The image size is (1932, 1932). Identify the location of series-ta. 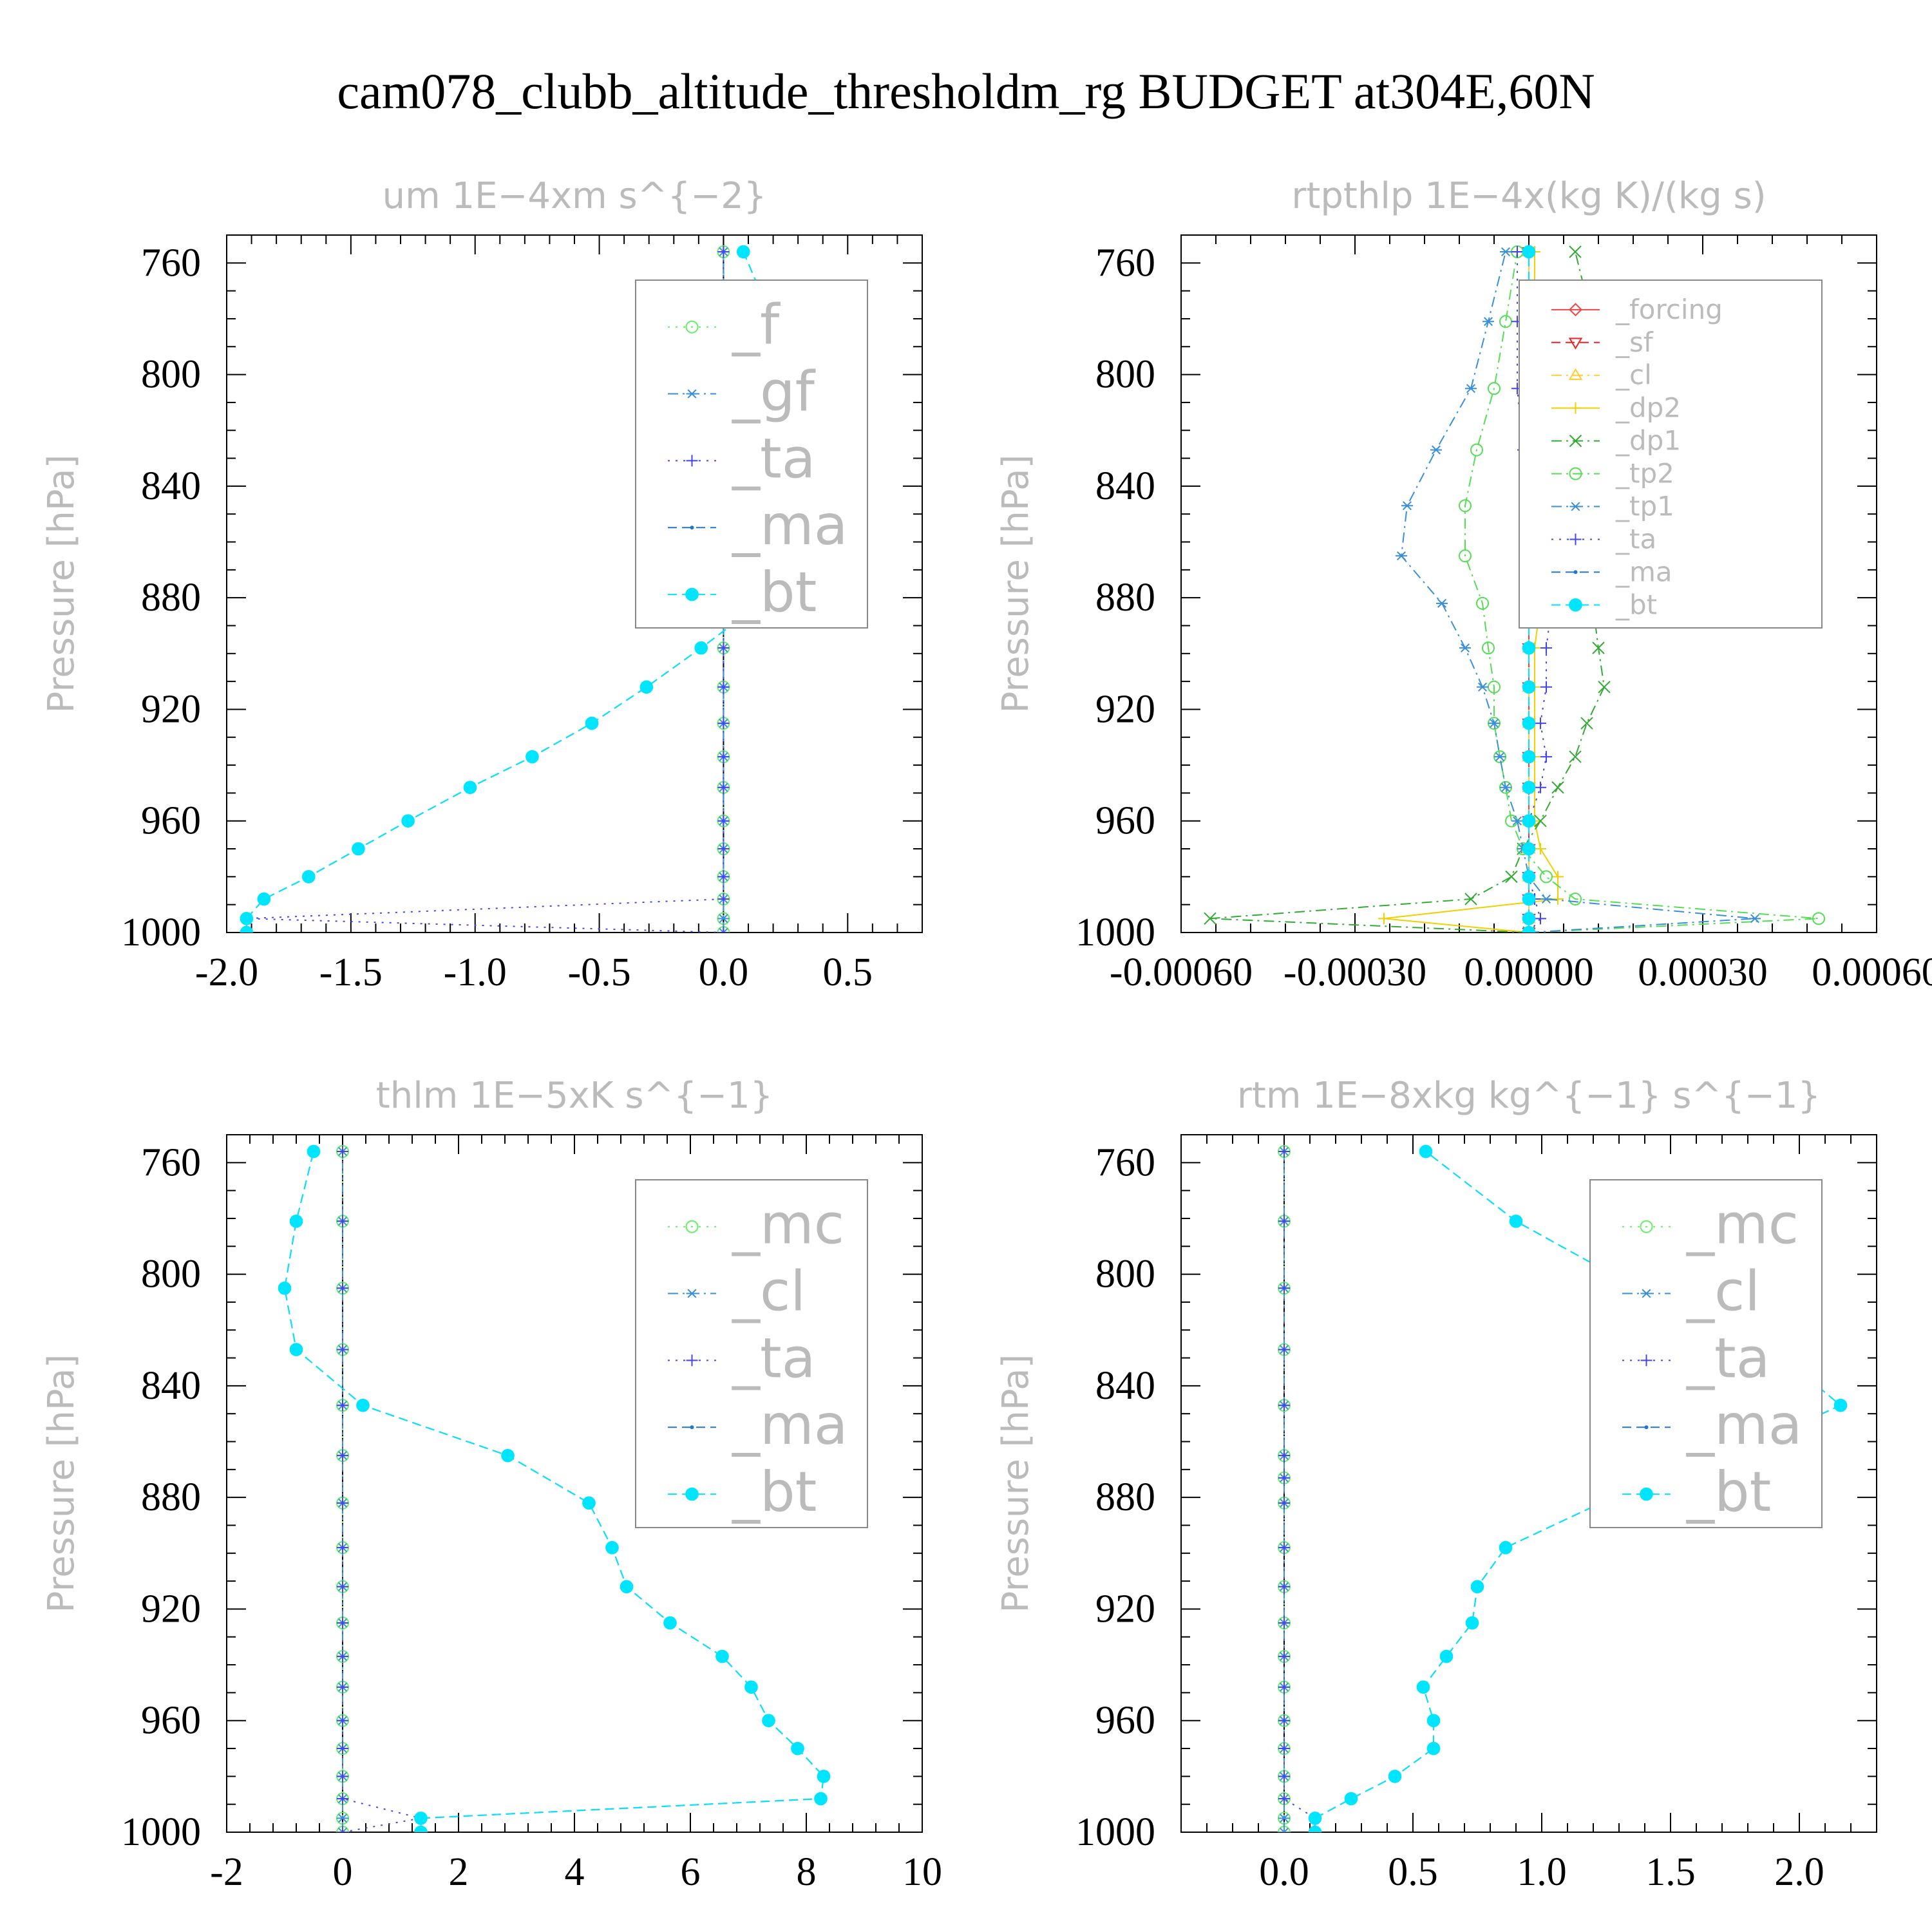
(1299, 1488).